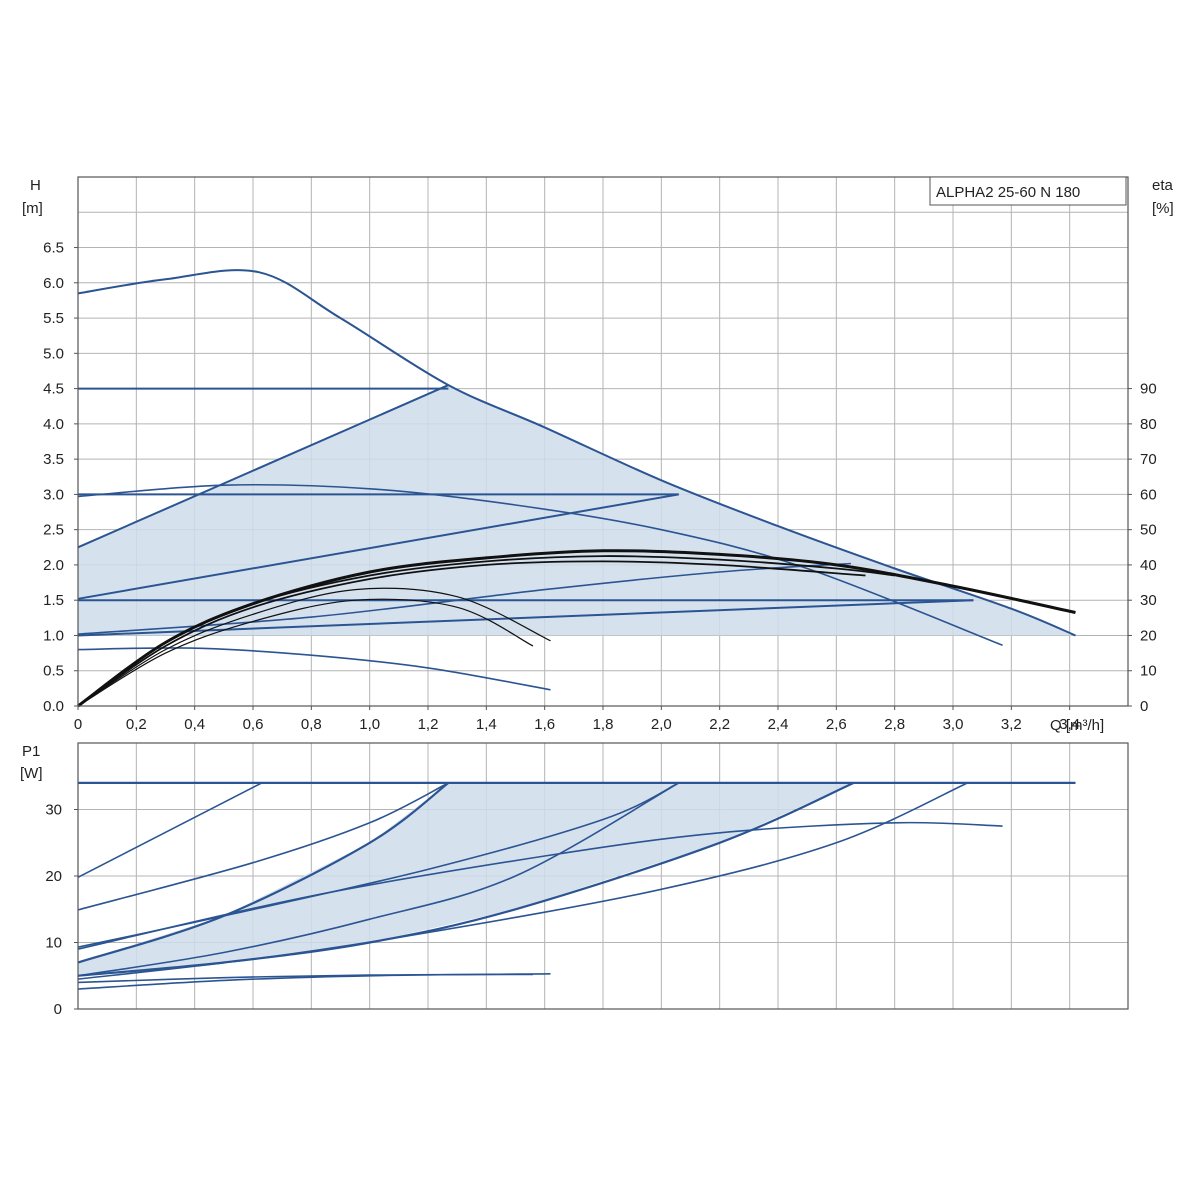  Describe the element at coordinates (369, 724) in the screenshot. I see `flow-tick-label: 1,0` at that location.